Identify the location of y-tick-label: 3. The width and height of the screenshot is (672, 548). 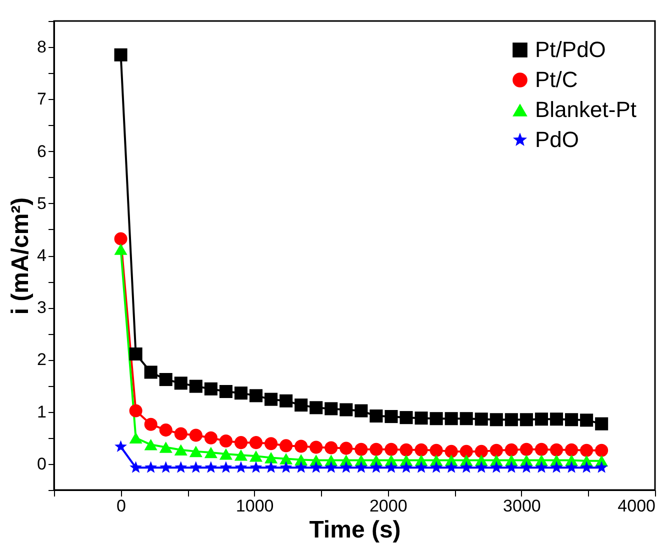
(41, 308).